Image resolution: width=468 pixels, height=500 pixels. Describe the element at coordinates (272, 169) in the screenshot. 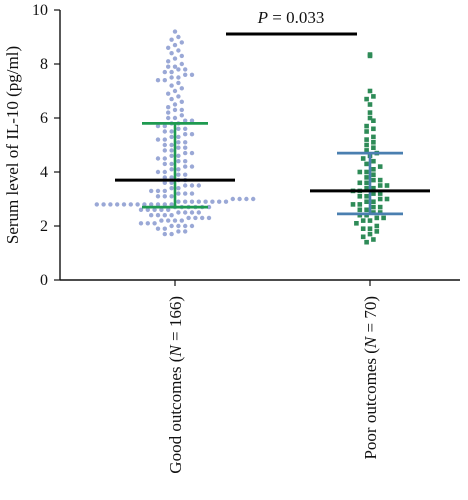

I see `summary-lines` at that location.